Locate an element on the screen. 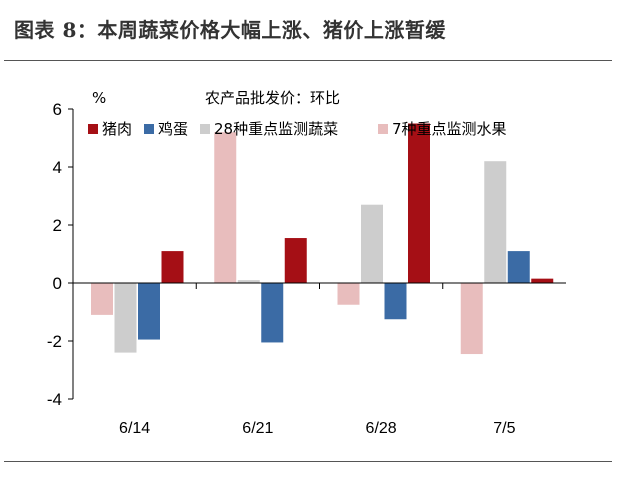 The width and height of the screenshot is (620, 484). x-category-label: 6/21 is located at coordinates (257, 428).